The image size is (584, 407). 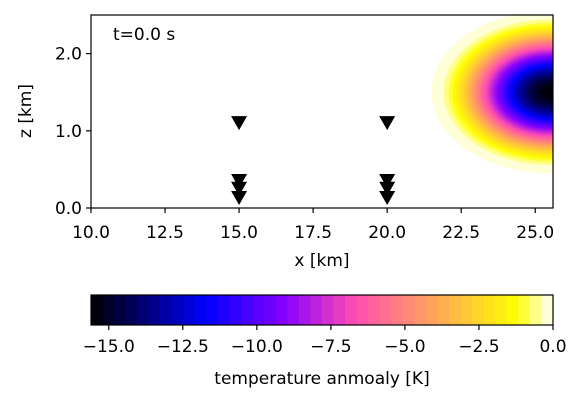 What do you see at coordinates (26, 111) in the screenshot?
I see `y-axis-label: z [km]` at bounding box center [26, 111].